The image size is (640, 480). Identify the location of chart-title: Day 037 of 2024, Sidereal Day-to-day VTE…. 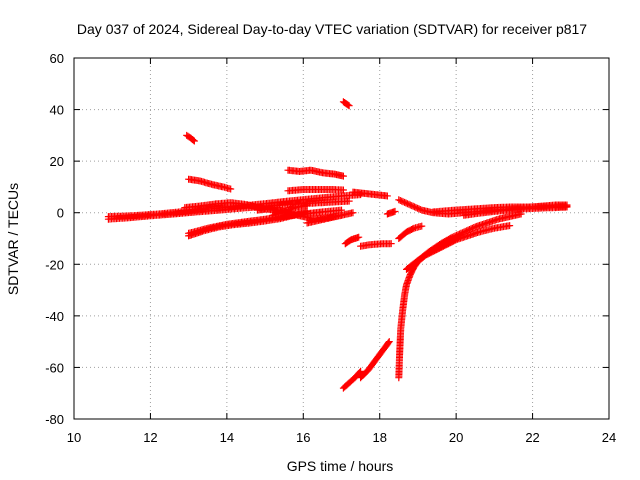
(332, 29).